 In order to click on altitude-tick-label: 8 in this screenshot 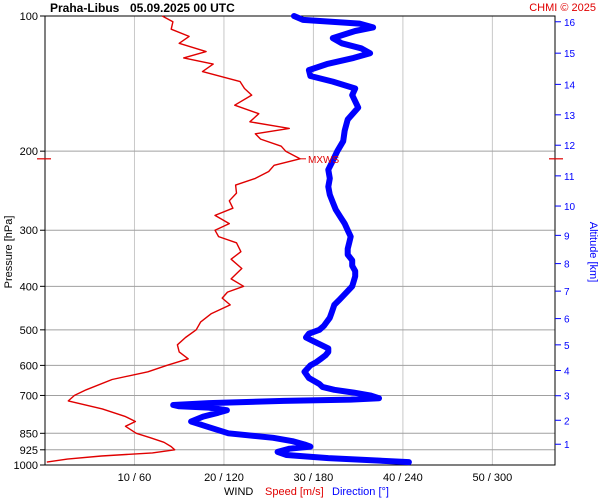, I will do `click(567, 265)`.